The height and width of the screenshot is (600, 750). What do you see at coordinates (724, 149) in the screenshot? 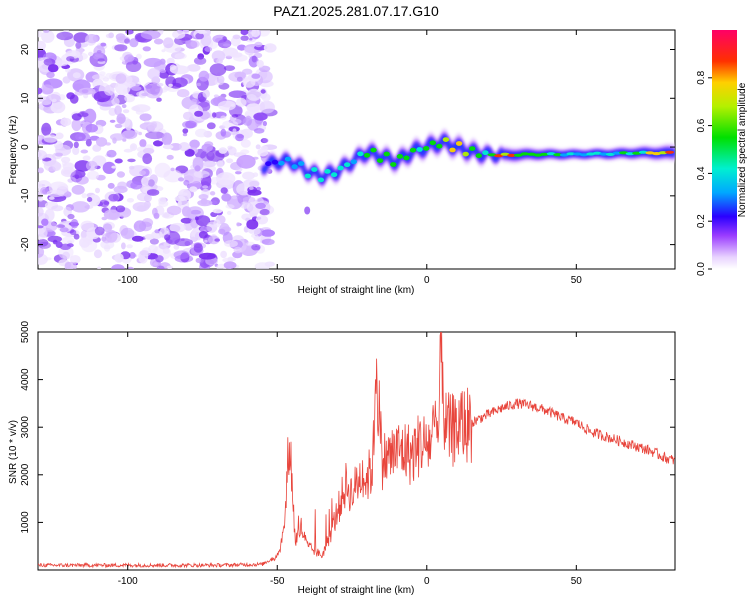
I see `colorbar-gradient` at bounding box center [724, 149].